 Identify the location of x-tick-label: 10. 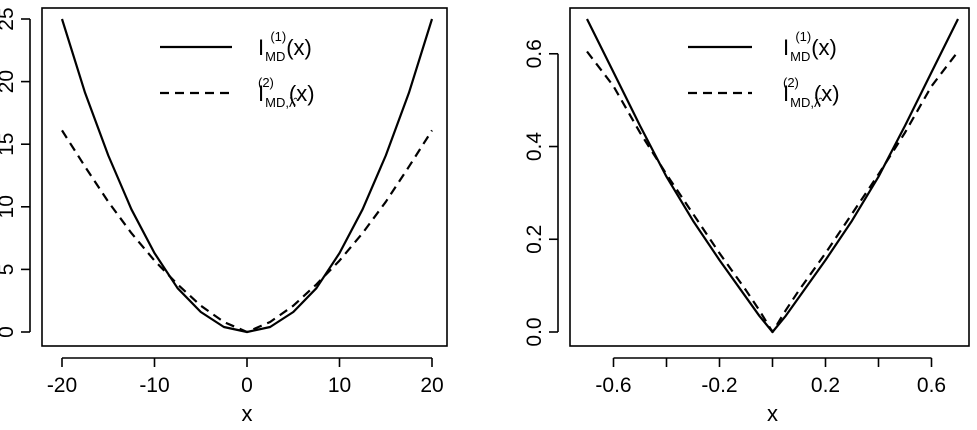
(339, 385).